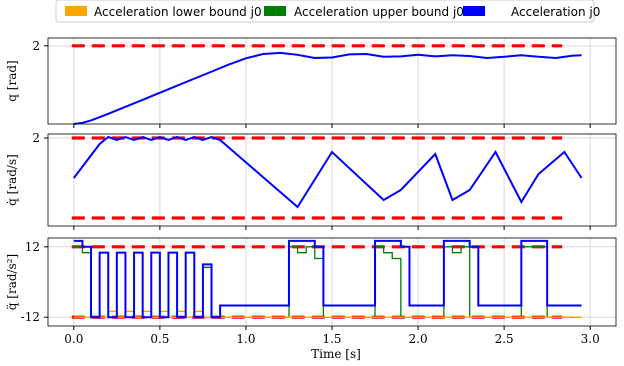 The height and width of the screenshot is (366, 624). I want to click on x-tick-label: 3.0, so click(590, 339).